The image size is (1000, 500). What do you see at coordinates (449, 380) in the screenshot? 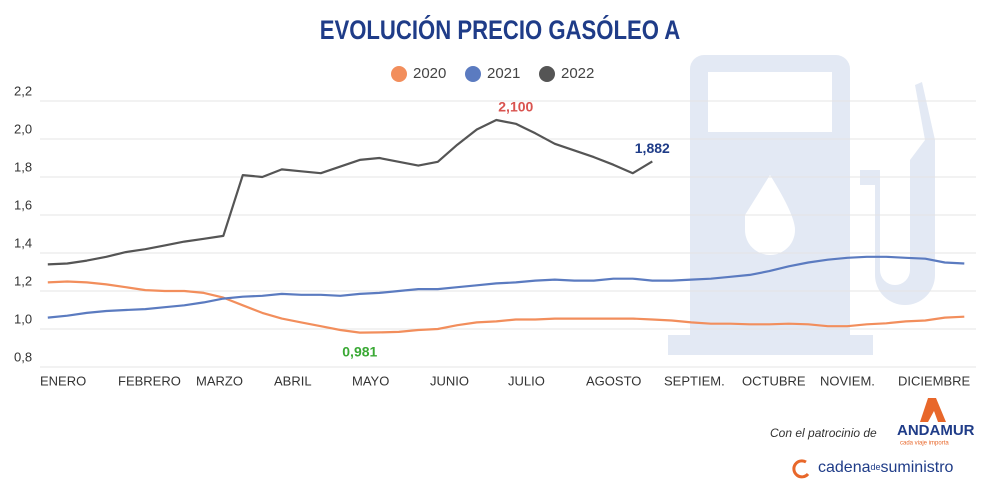
I see `x-tick-label: JUNIO` at bounding box center [449, 380].